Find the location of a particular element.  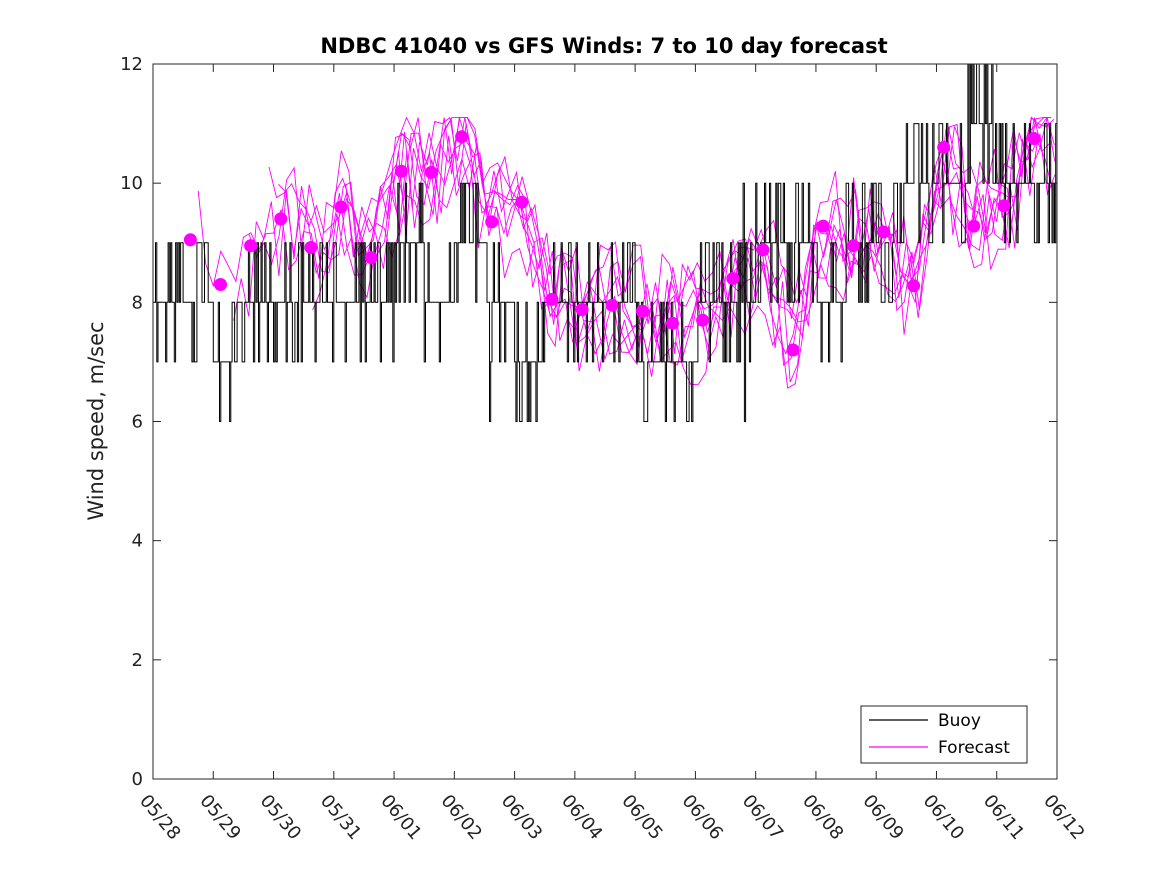

x-tick-label: 06/08 is located at coordinates (822, 817).